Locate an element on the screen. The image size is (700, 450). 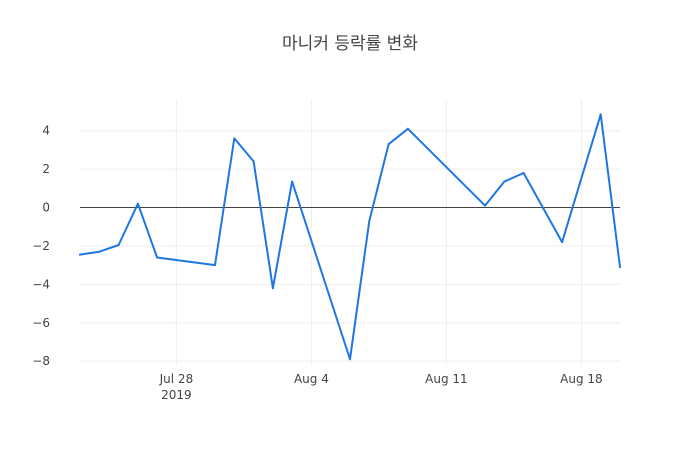
x-tick-label: Aug 18 is located at coordinates (581, 379).